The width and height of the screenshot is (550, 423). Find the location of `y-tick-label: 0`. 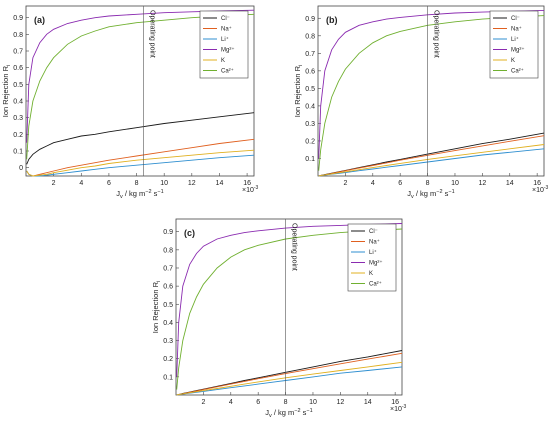

y-tick-label: 0 is located at coordinates (21, 168).